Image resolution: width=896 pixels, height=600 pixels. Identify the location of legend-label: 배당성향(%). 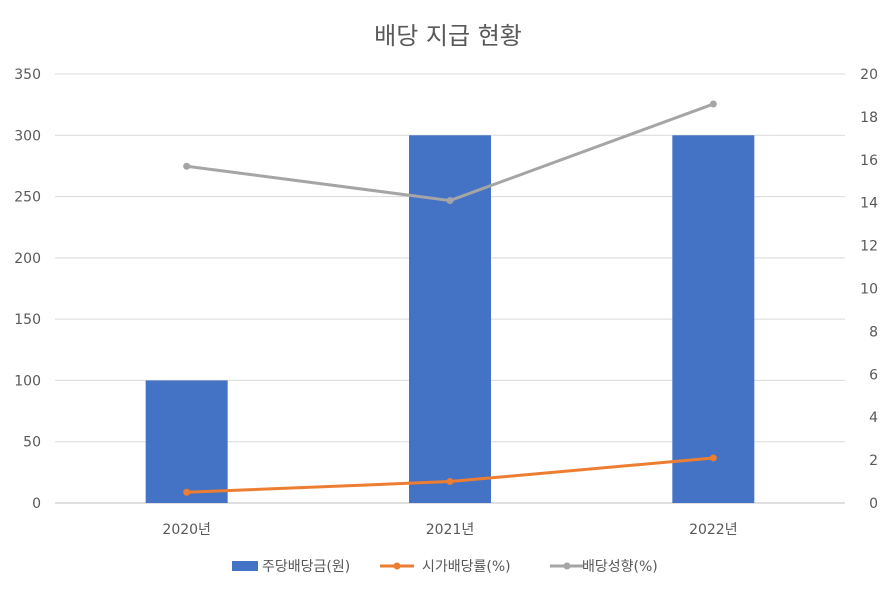
(620, 567).